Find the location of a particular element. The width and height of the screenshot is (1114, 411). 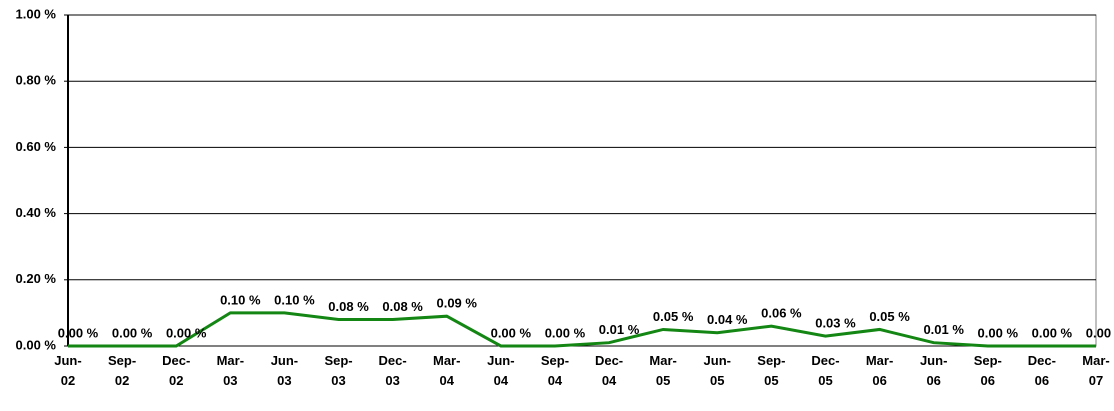

x-tick-label: Sep-06 is located at coordinates (988, 370).